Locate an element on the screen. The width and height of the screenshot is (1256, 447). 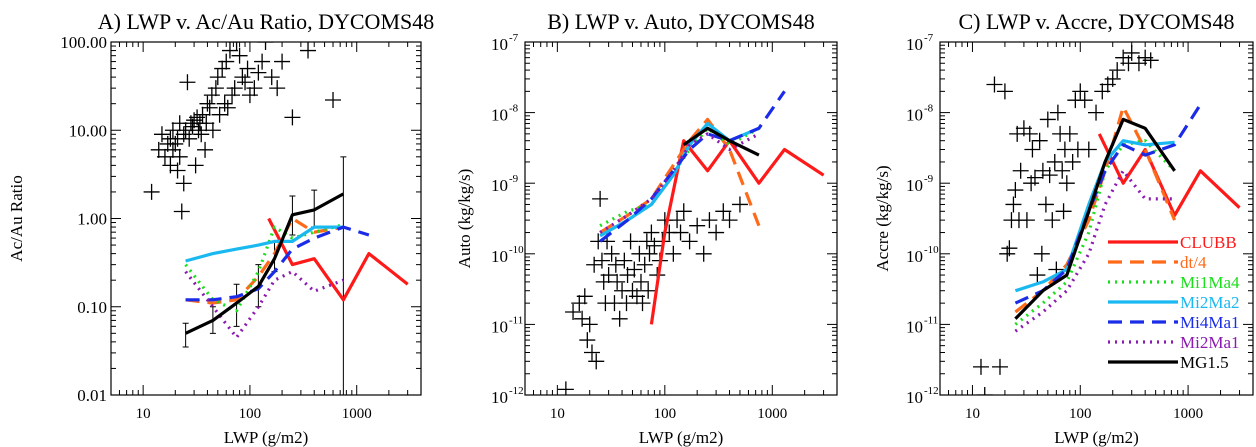
series-line-clubb is located at coordinates (737, 232).